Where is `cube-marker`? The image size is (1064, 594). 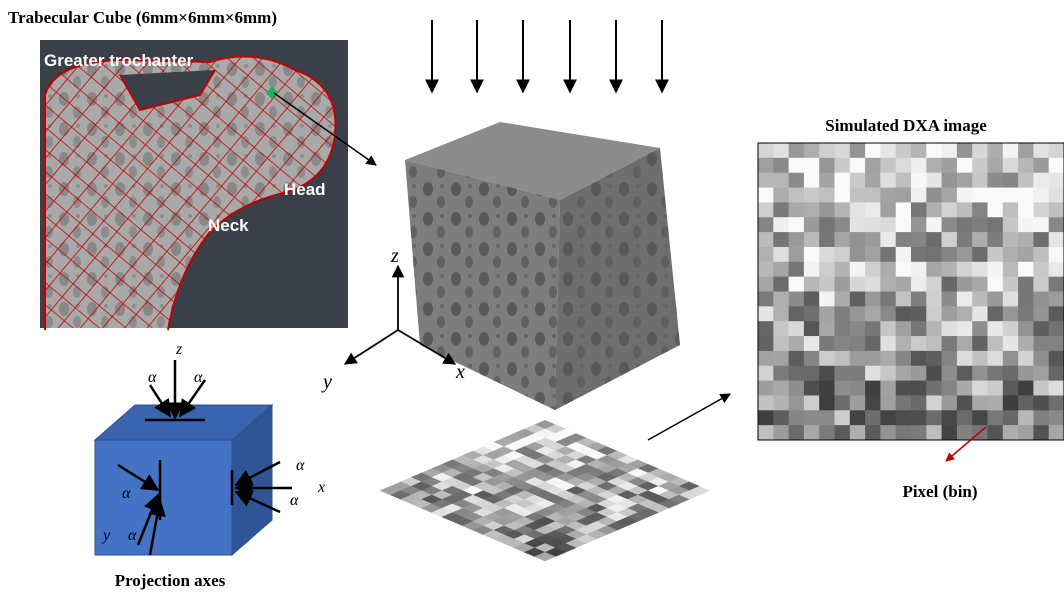 cube-marker is located at coordinates (272, 93).